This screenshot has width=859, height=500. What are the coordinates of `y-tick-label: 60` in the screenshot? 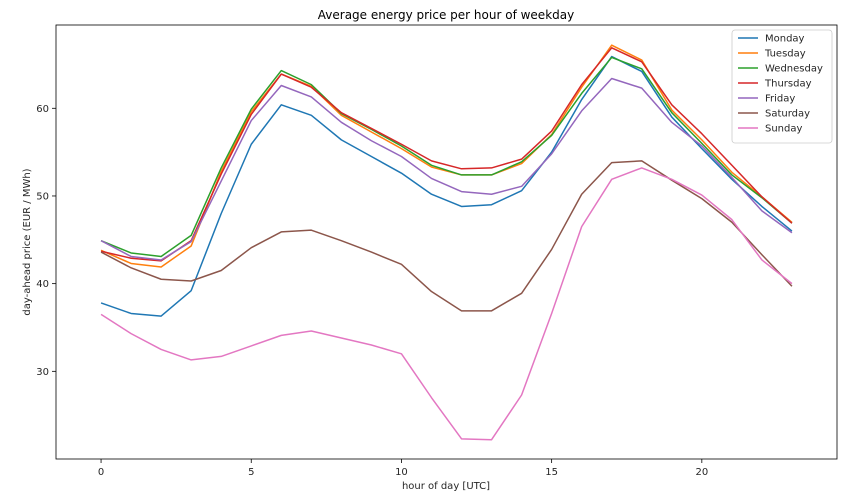 It's located at (42, 109).